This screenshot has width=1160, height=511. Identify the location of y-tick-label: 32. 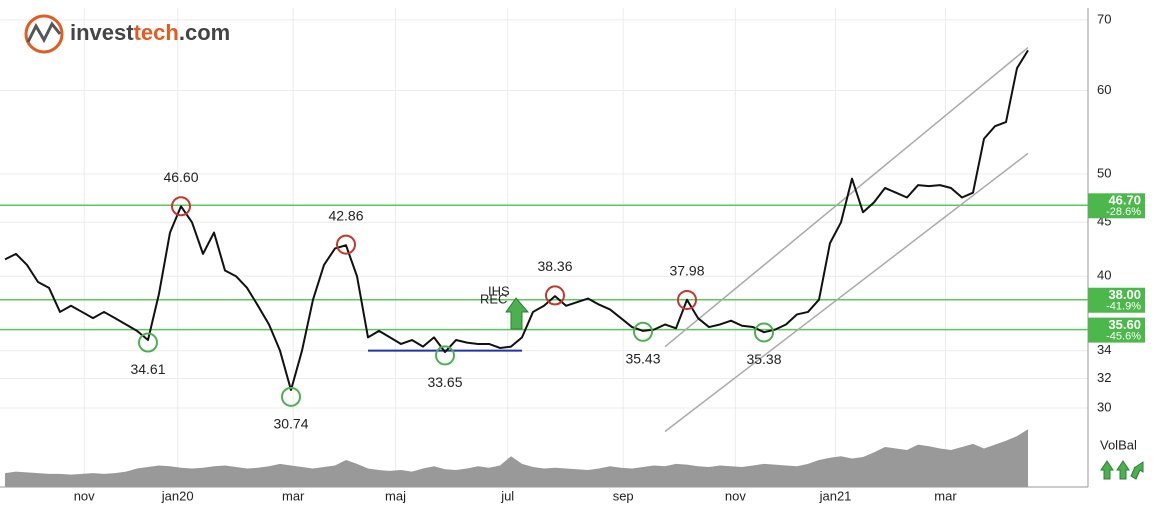
(1104, 377).